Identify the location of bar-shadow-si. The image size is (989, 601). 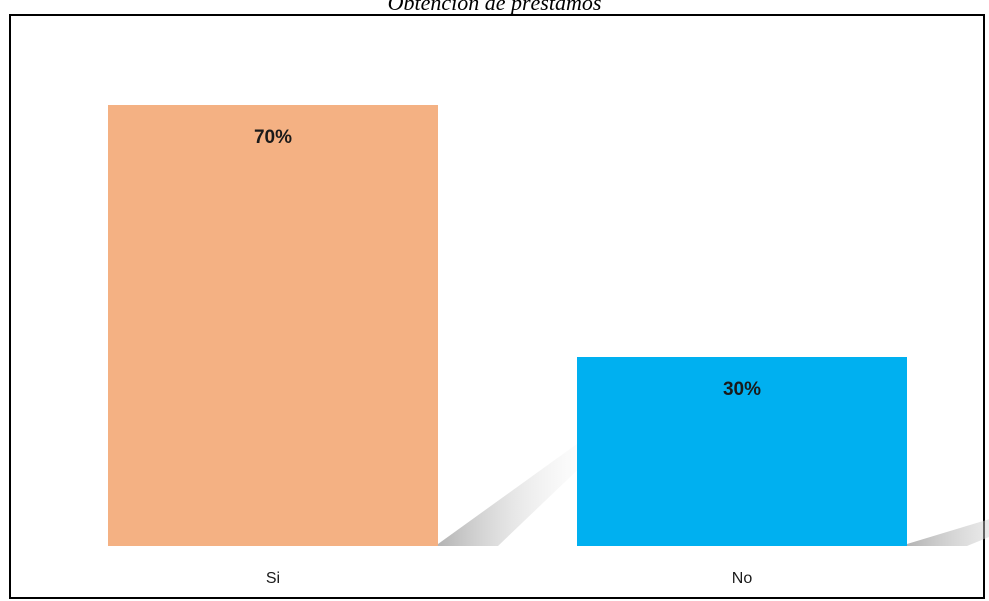
(525, 491).